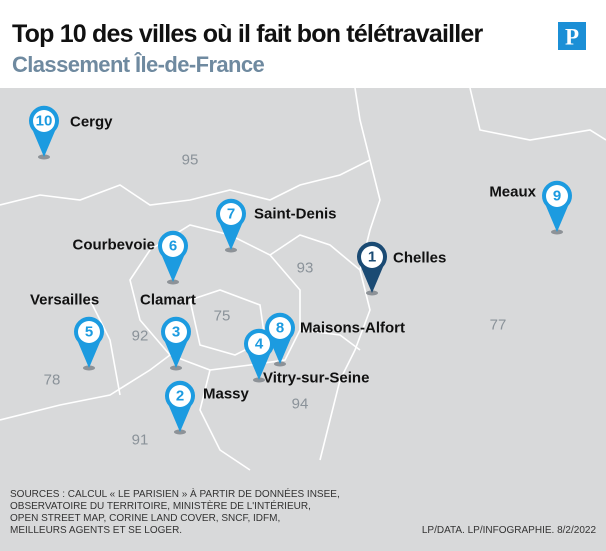 This screenshot has height=551, width=606. I want to click on department-number: 75, so click(222, 316).